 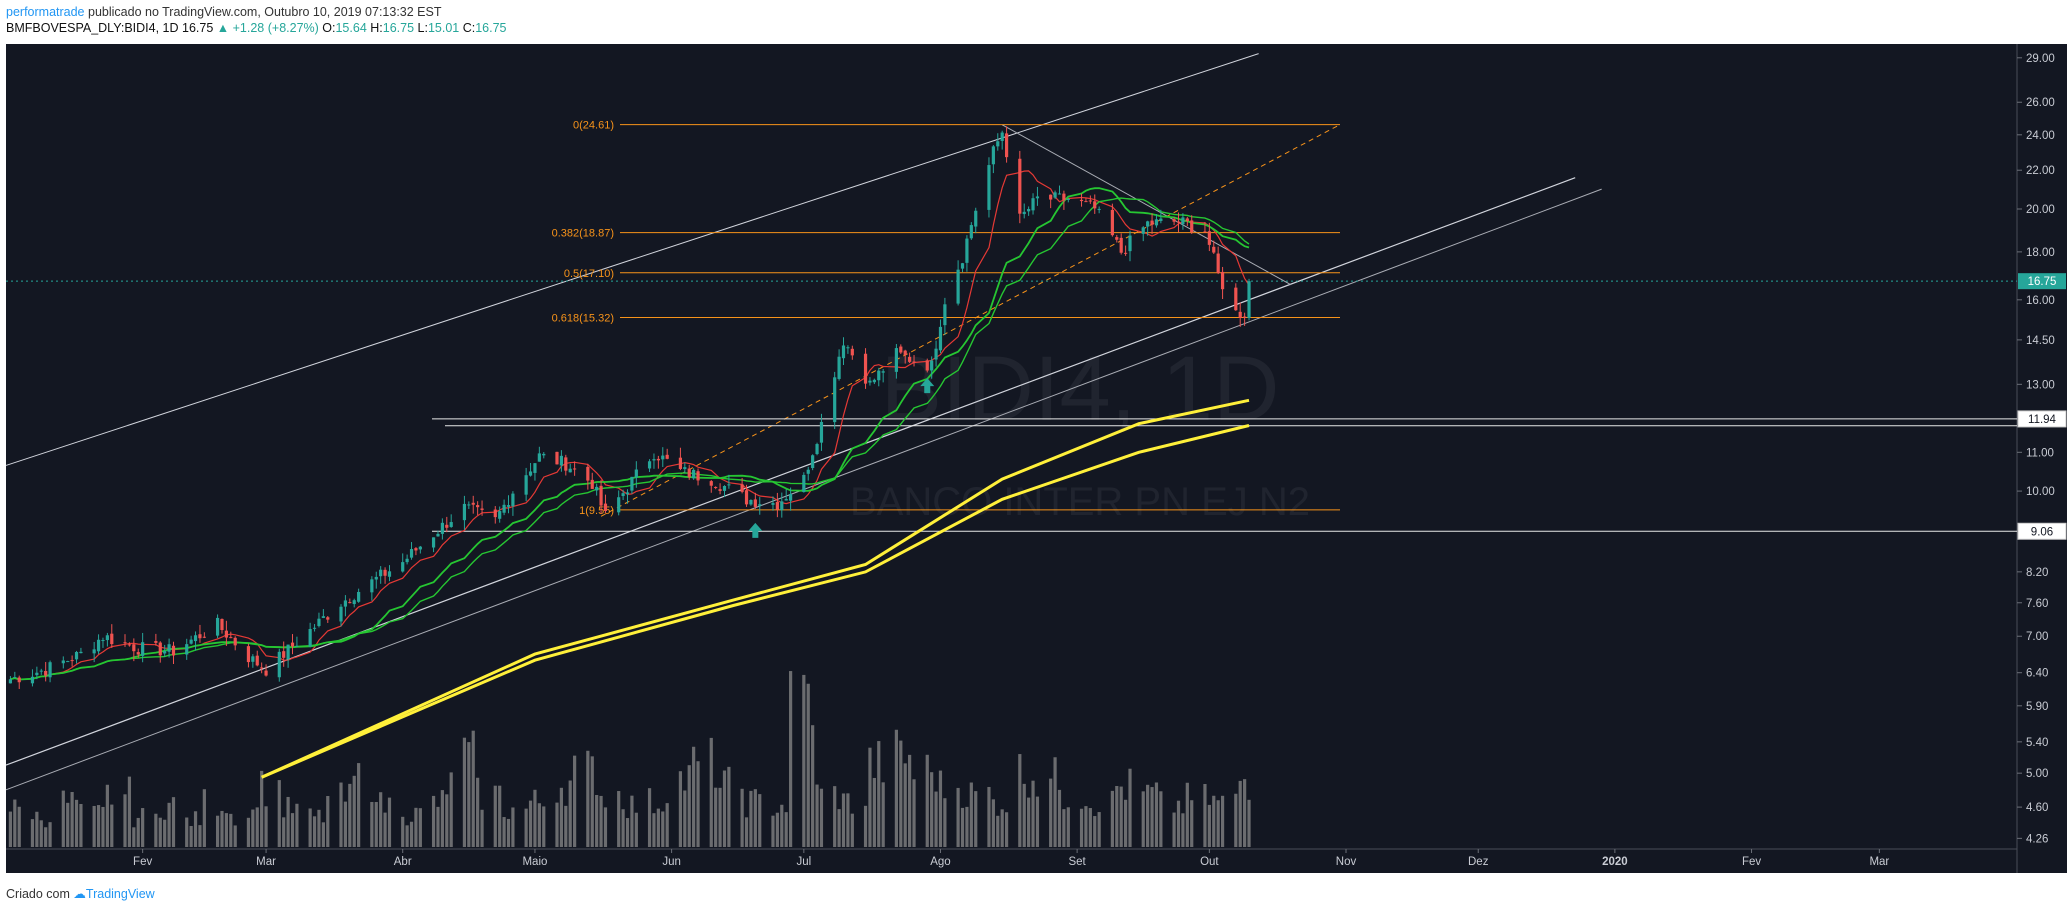 What do you see at coordinates (469, 28) in the screenshot?
I see `close-label: C:` at bounding box center [469, 28].